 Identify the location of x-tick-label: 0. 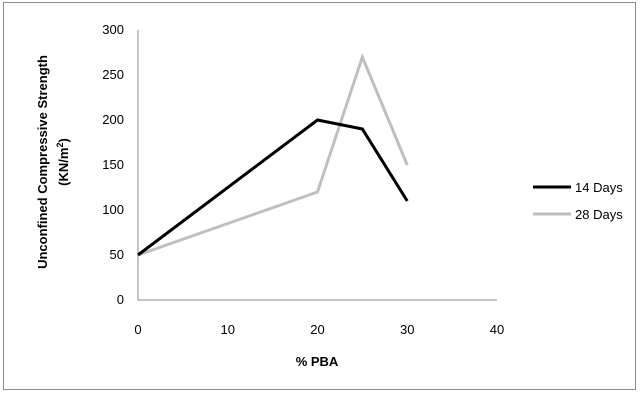
(137, 329).